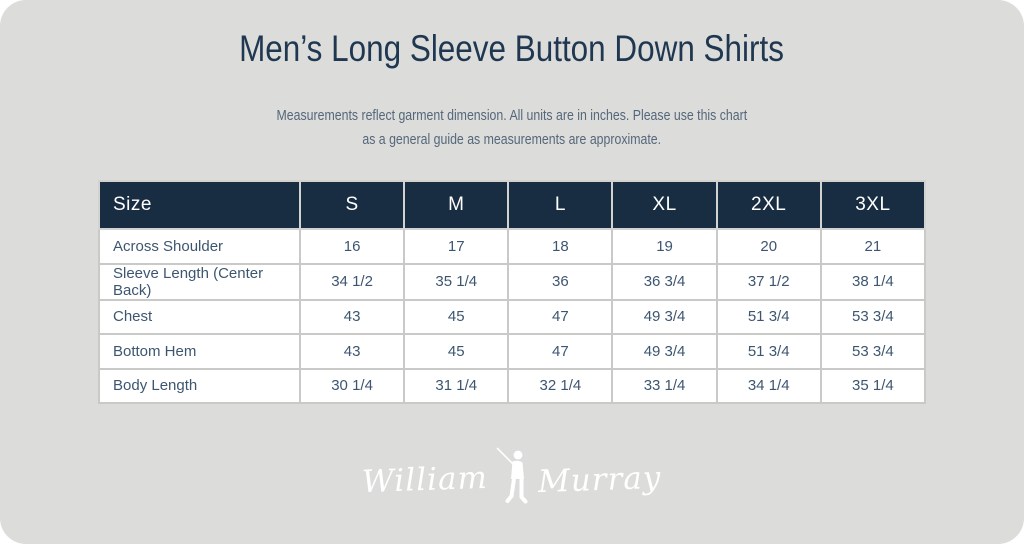 Image resolution: width=1024 pixels, height=544 pixels. I want to click on cell: 18, so click(560, 246).